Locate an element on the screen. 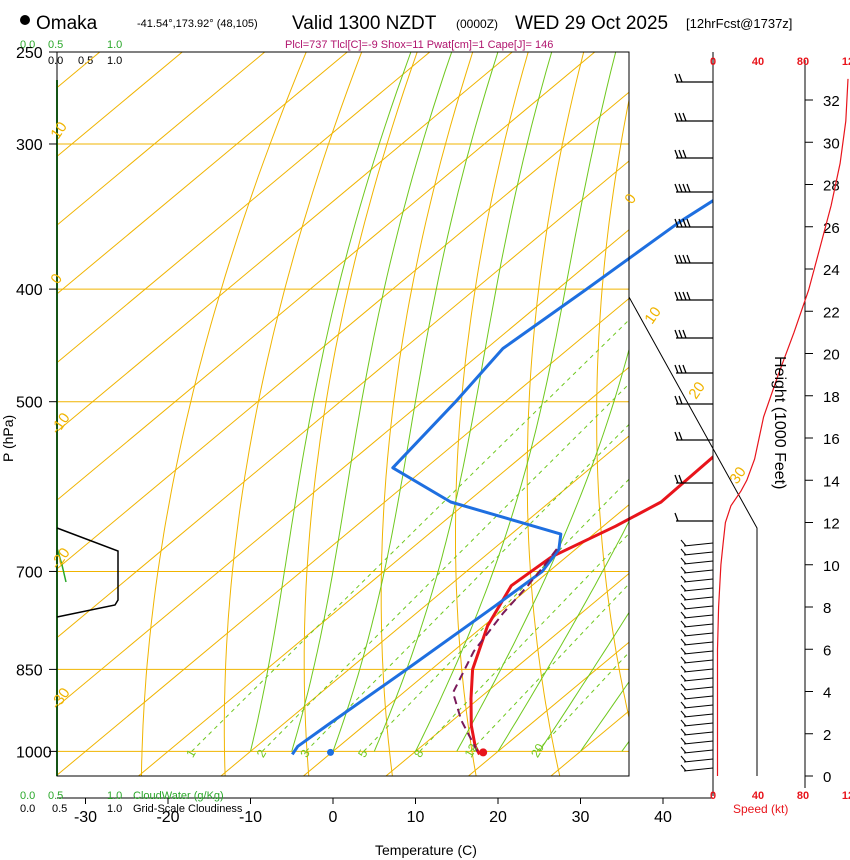 The width and height of the screenshot is (850, 860). surface-temp-marker is located at coordinates (483, 752).